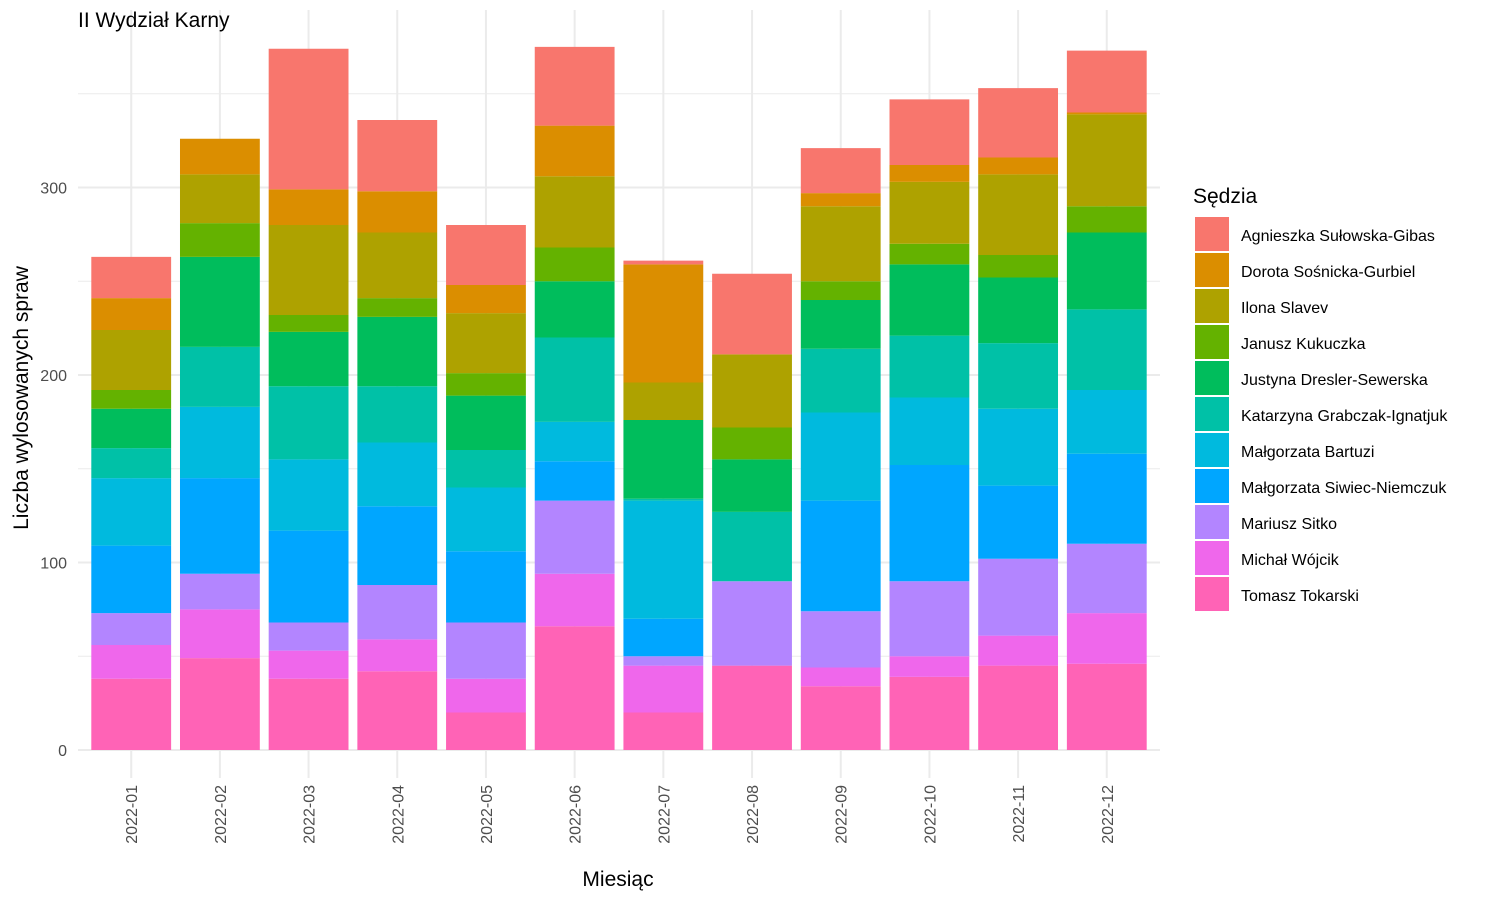 This screenshot has height=900, width=1500. What do you see at coordinates (1019, 814) in the screenshot?
I see `x-tick-label: 2022-11` at bounding box center [1019, 814].